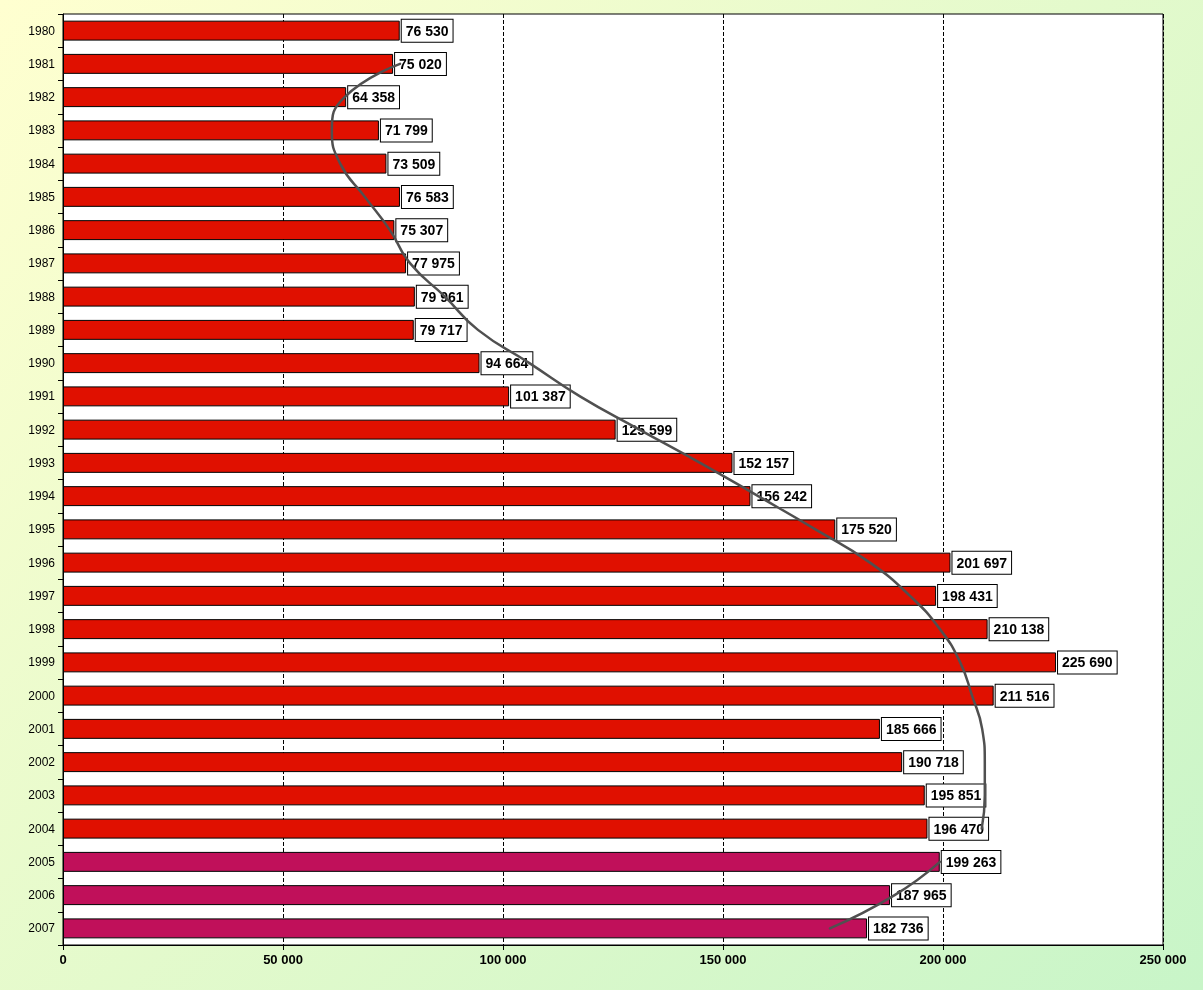 The width and height of the screenshot is (1203, 990). What do you see at coordinates (427, 196) in the screenshot?
I see `data-label: 76 583` at bounding box center [427, 196].